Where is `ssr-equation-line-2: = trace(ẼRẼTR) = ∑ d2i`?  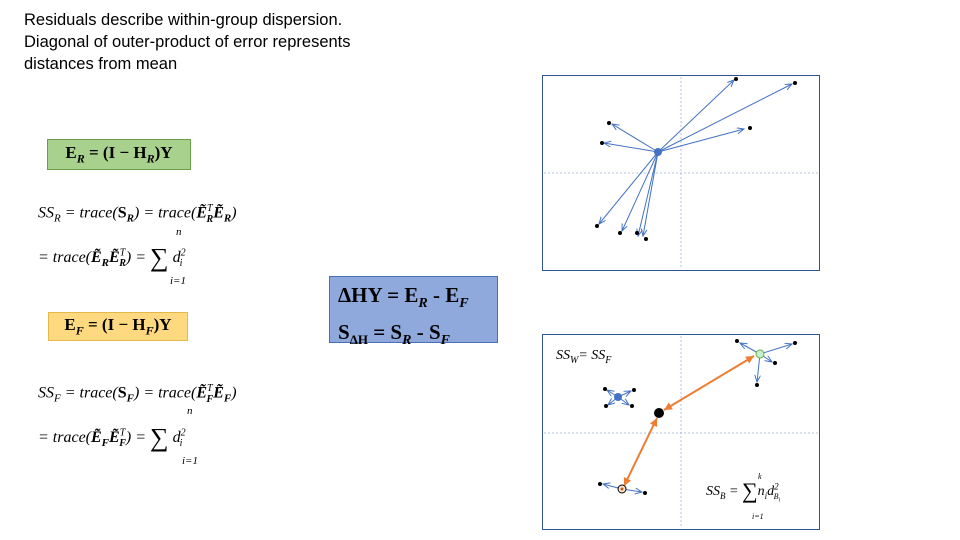
ssr-equation-line-2: = trace(ẼRẼTR) = ∑ d2i is located at coordinates (112, 257).